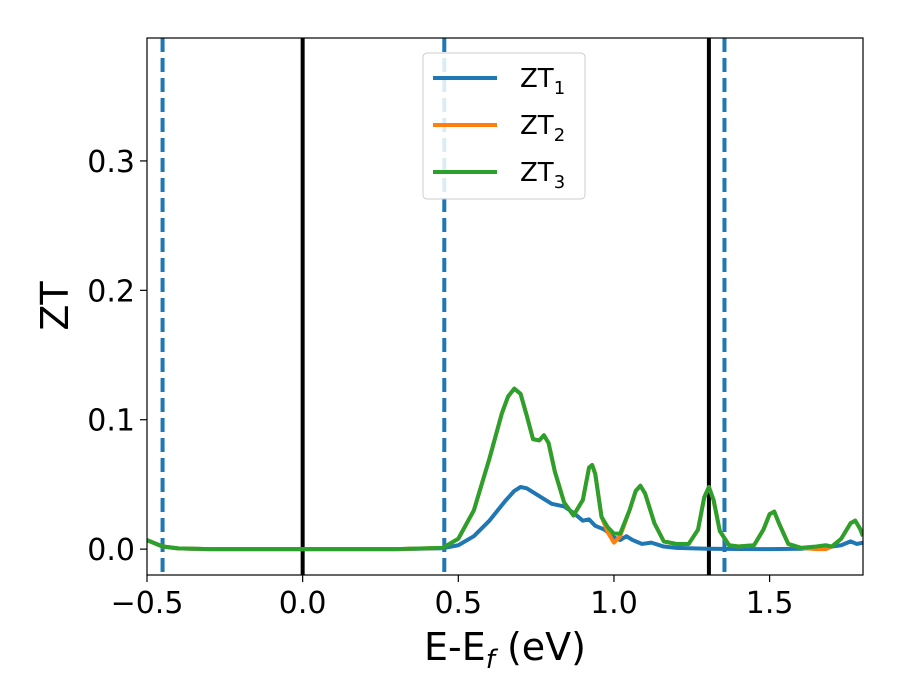 The height and width of the screenshot is (700, 900). I want to click on legend-frame, so click(504, 126).